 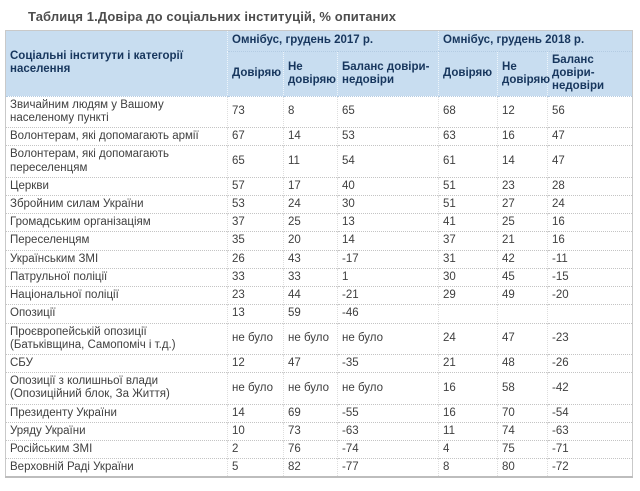 What do you see at coordinates (116, 295) in the screenshot?
I see `row-label: Національної поліції` at bounding box center [116, 295].